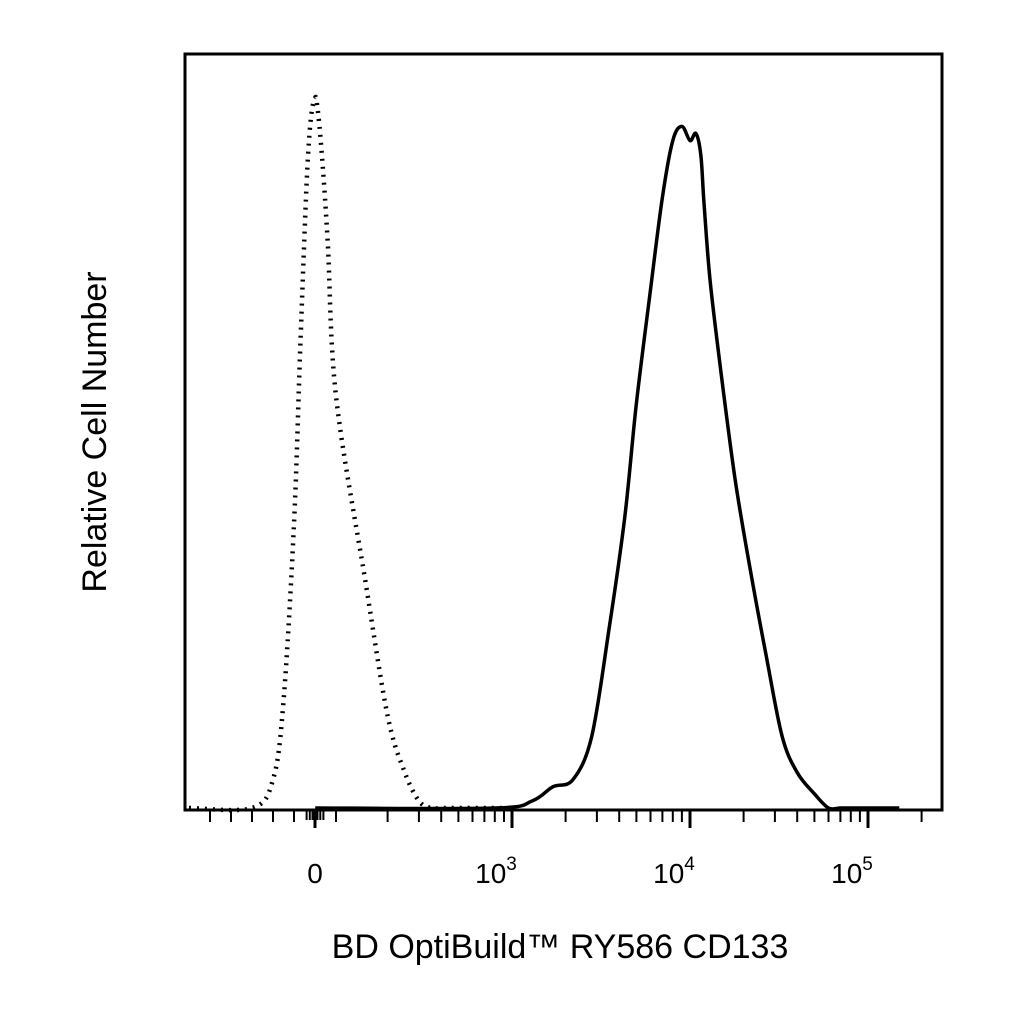  I want to click on x-axis-tick-labels: 0 10³ 10⁴ 10⁵, so click(590, 871).